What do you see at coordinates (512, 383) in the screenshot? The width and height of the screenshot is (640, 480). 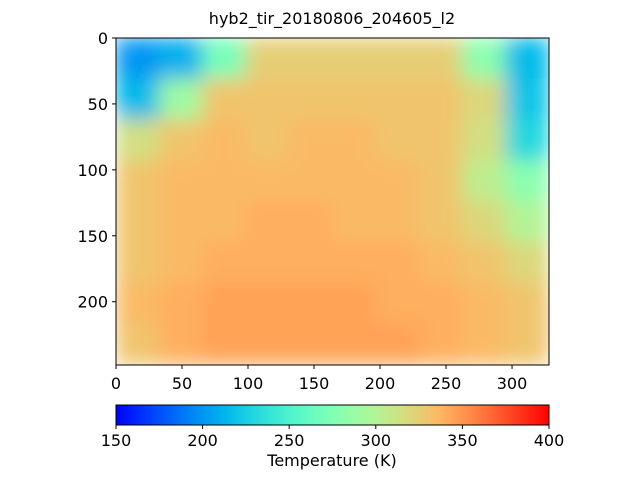 I see `x-tick-label: 300` at bounding box center [512, 383].